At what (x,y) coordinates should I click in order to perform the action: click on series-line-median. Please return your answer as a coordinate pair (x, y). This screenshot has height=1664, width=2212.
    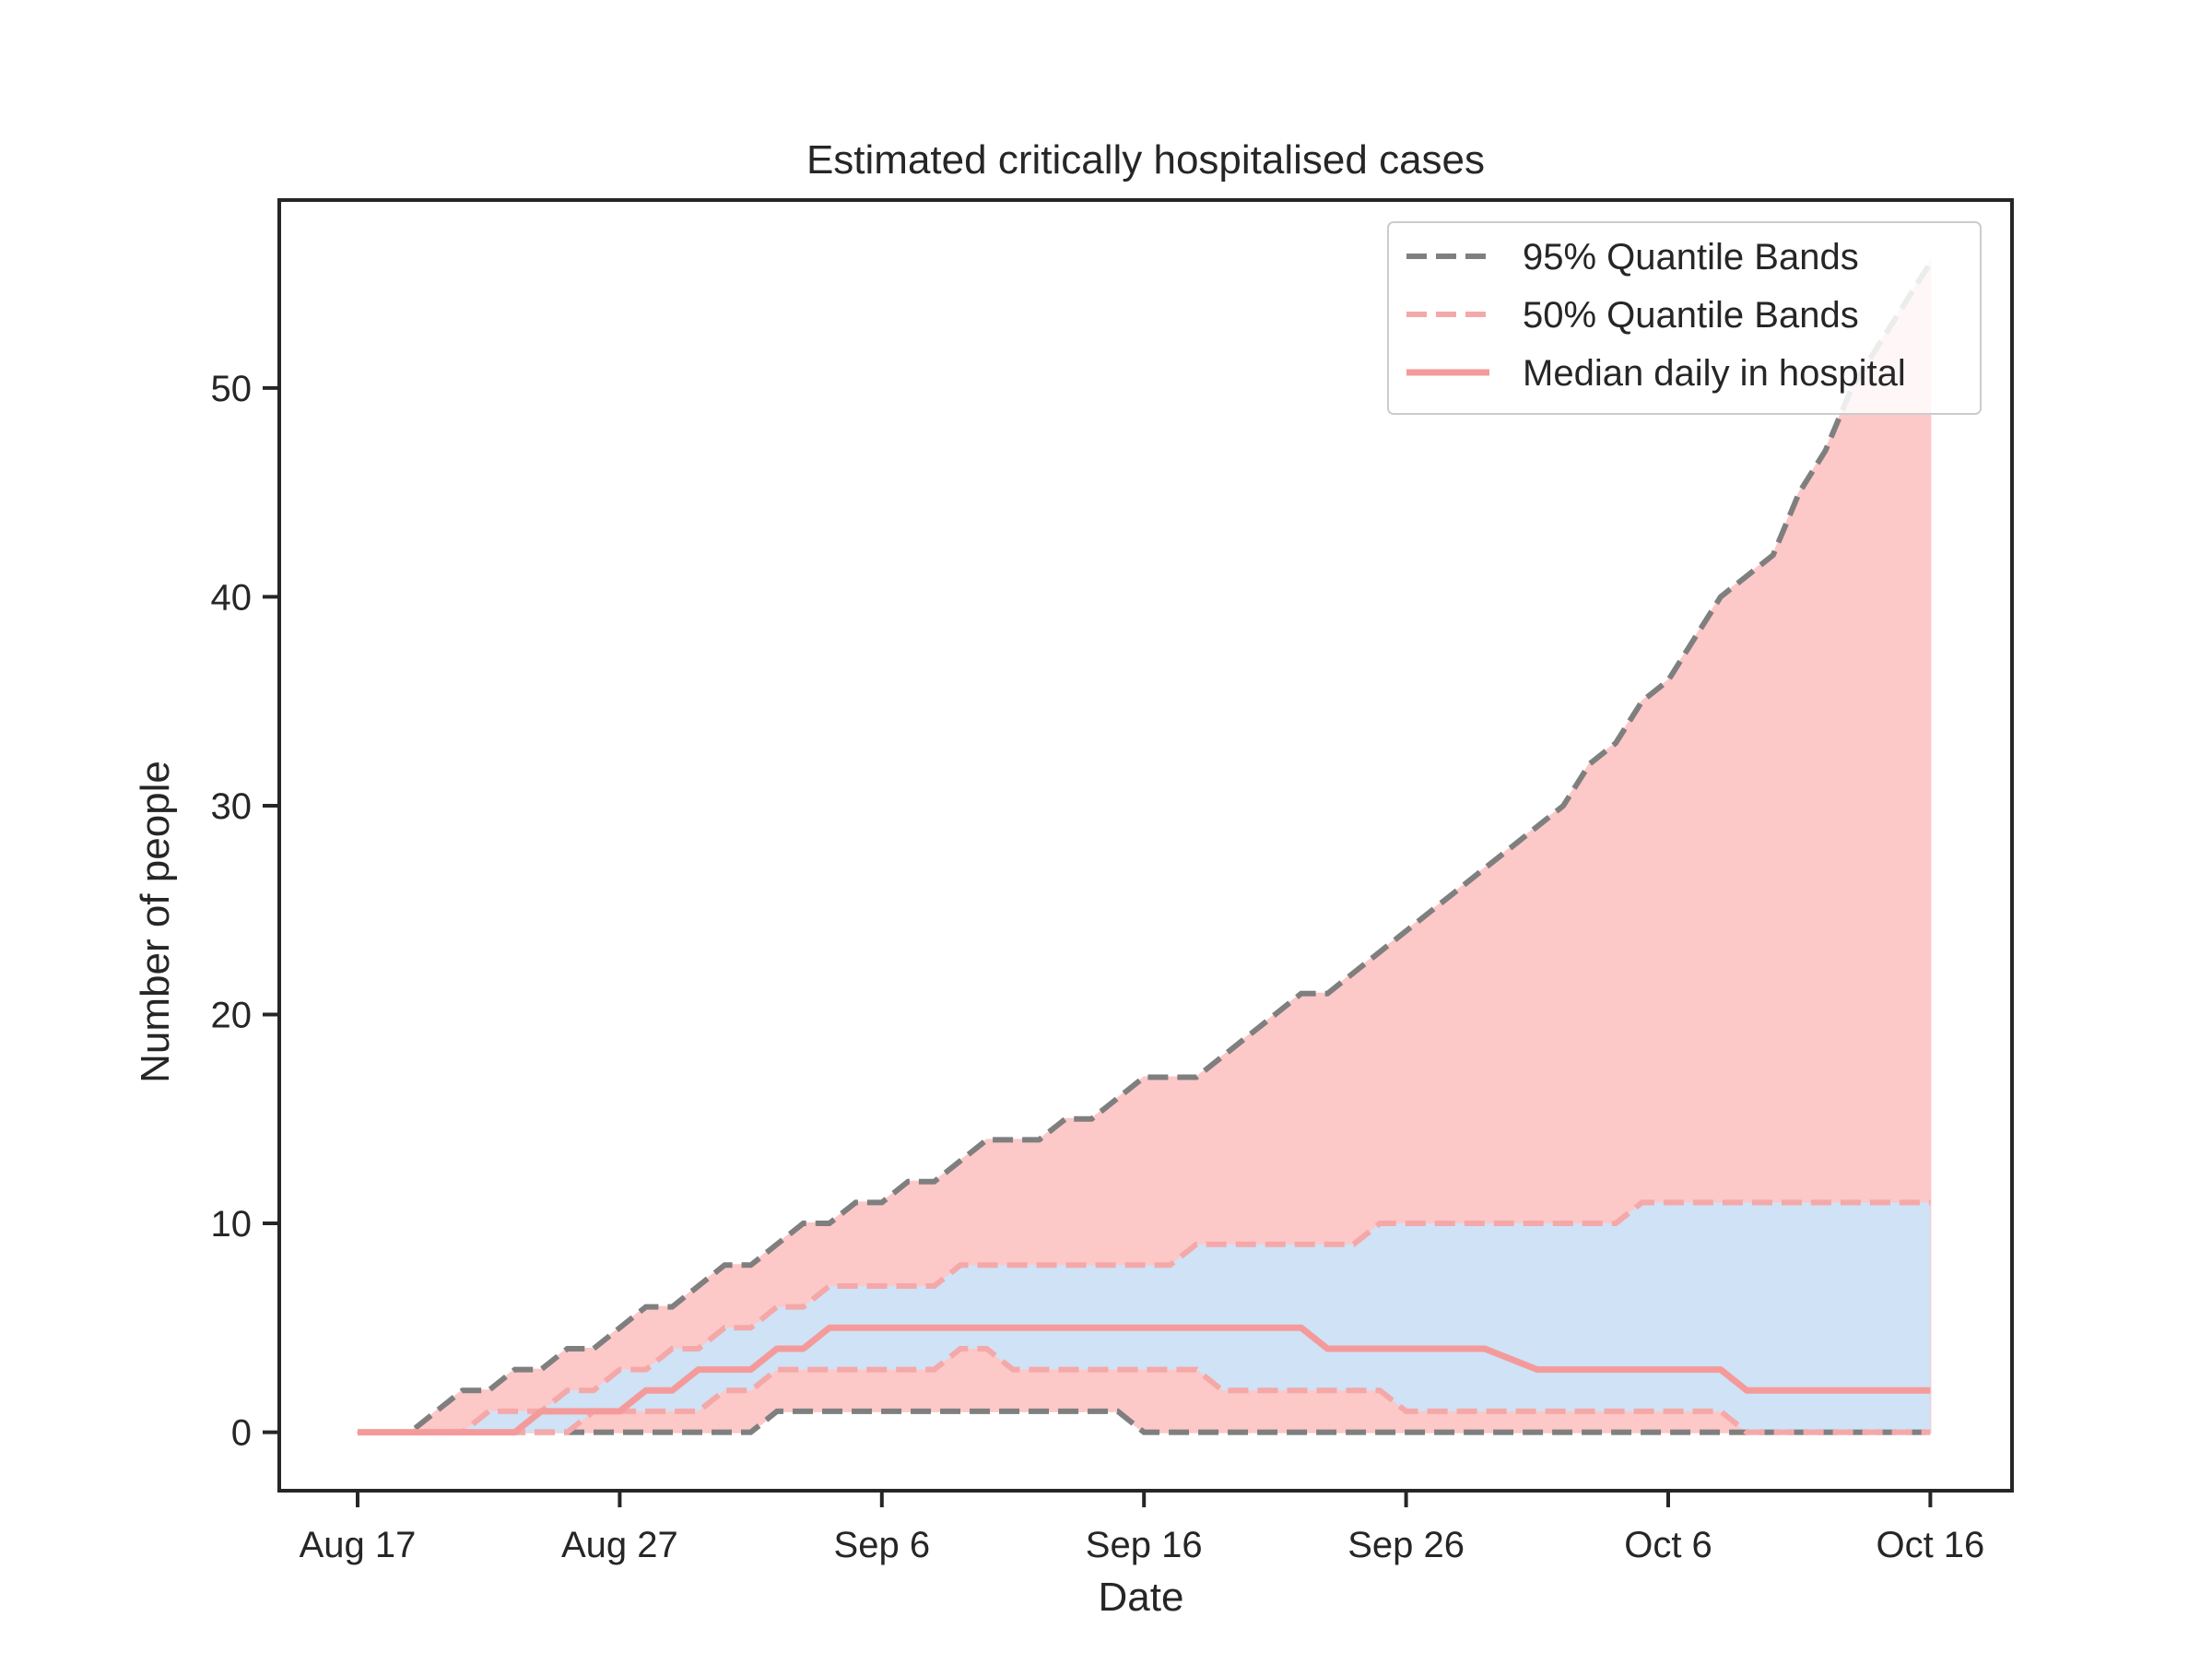
    Looking at the image, I should click on (1144, 1380).